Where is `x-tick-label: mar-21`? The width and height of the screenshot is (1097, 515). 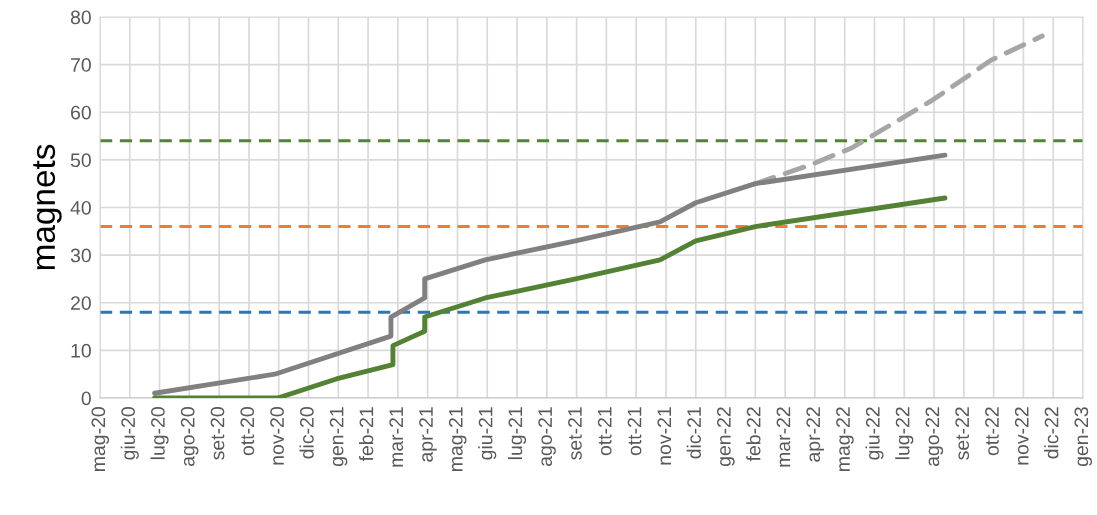 x-tick-label: mar-21 is located at coordinates (396, 437).